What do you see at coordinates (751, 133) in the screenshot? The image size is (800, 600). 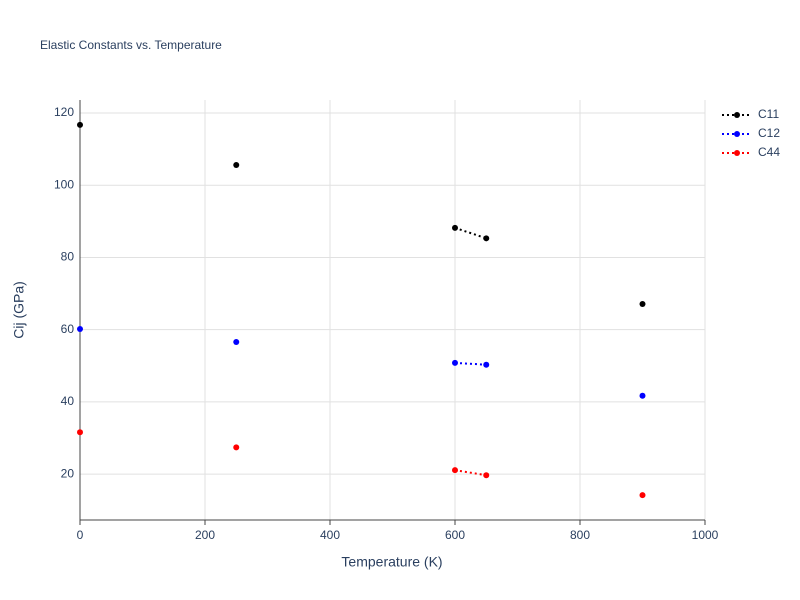 I see `legend-item: C12` at bounding box center [751, 133].